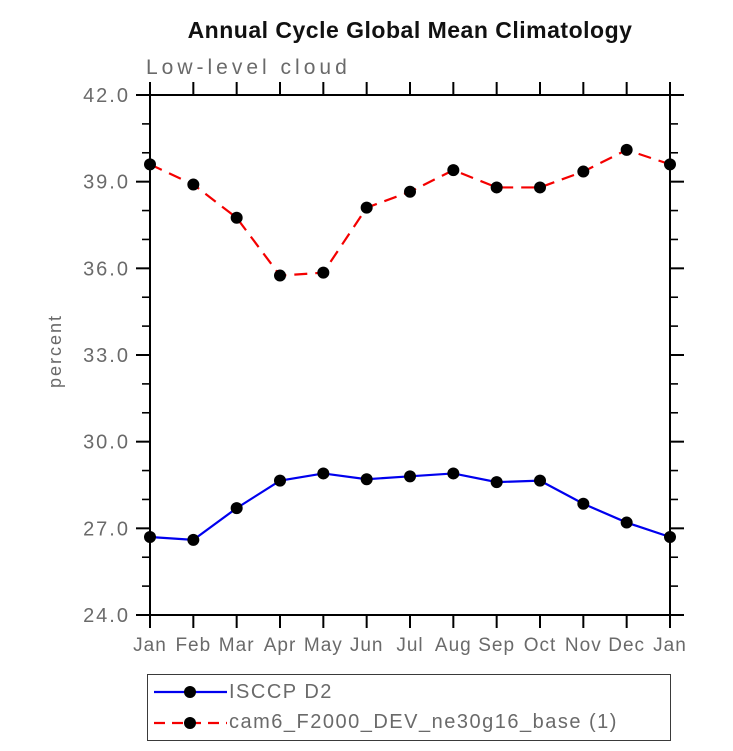  What do you see at coordinates (626, 645) in the screenshot?
I see `x-tick-label: Dec` at bounding box center [626, 645].